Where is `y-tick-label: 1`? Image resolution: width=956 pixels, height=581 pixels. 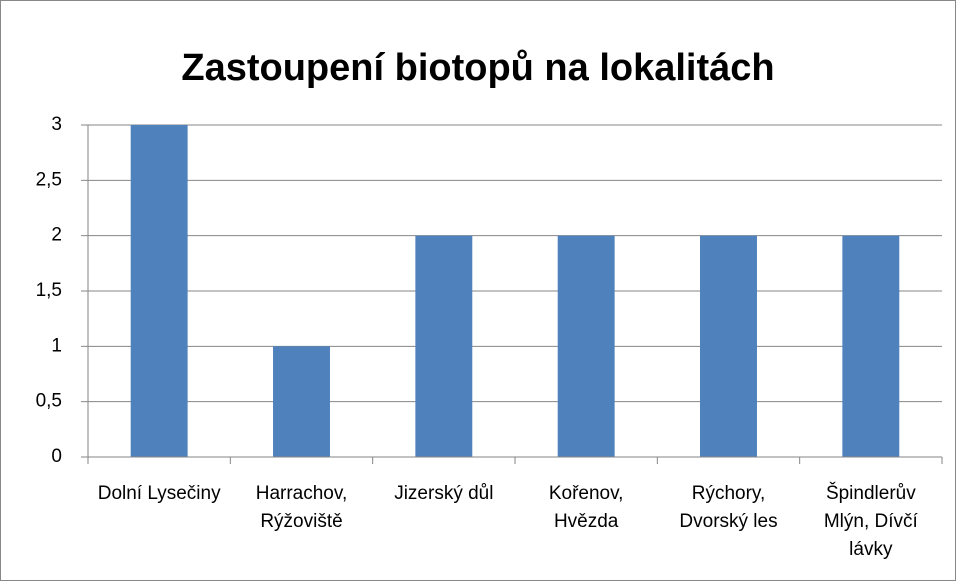 y-tick-label: 1 is located at coordinates (56, 345).